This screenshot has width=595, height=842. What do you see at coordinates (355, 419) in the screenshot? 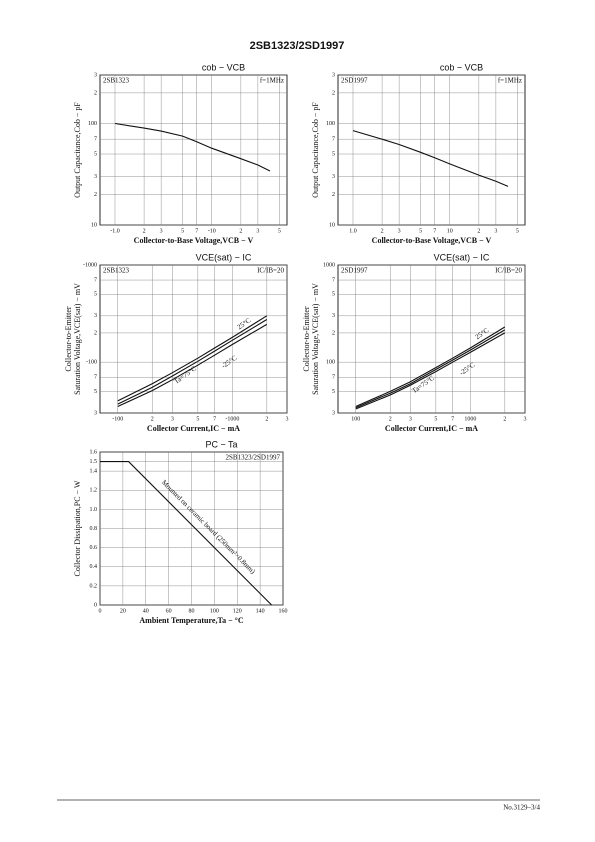
I see `x-tick-label: 100` at bounding box center [355, 419].